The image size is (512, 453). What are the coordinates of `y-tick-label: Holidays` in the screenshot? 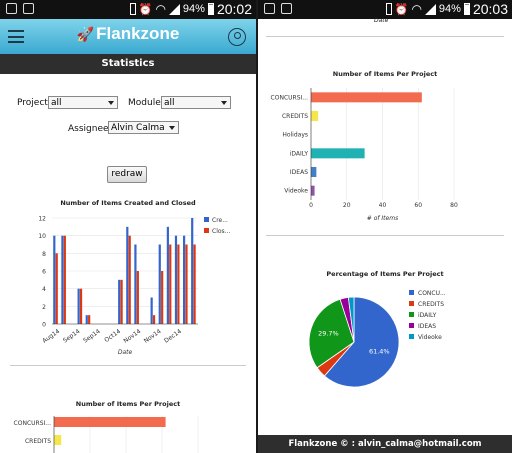 It's located at (295, 135).